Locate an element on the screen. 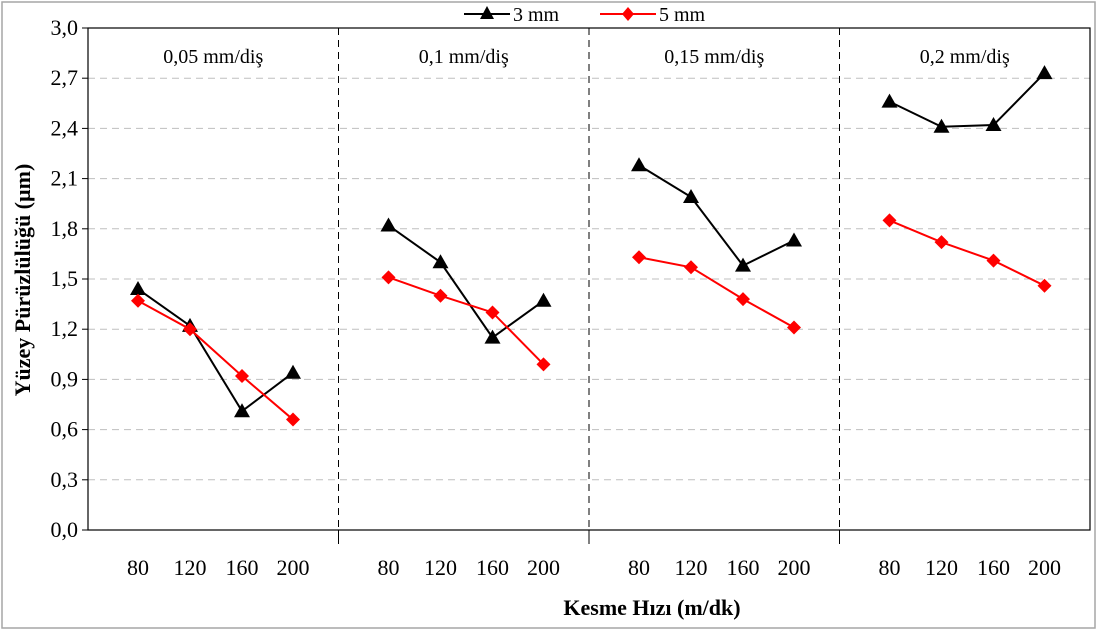 The height and width of the screenshot is (637, 1099). y-tick-label: 3,0 is located at coordinates (65, 27).